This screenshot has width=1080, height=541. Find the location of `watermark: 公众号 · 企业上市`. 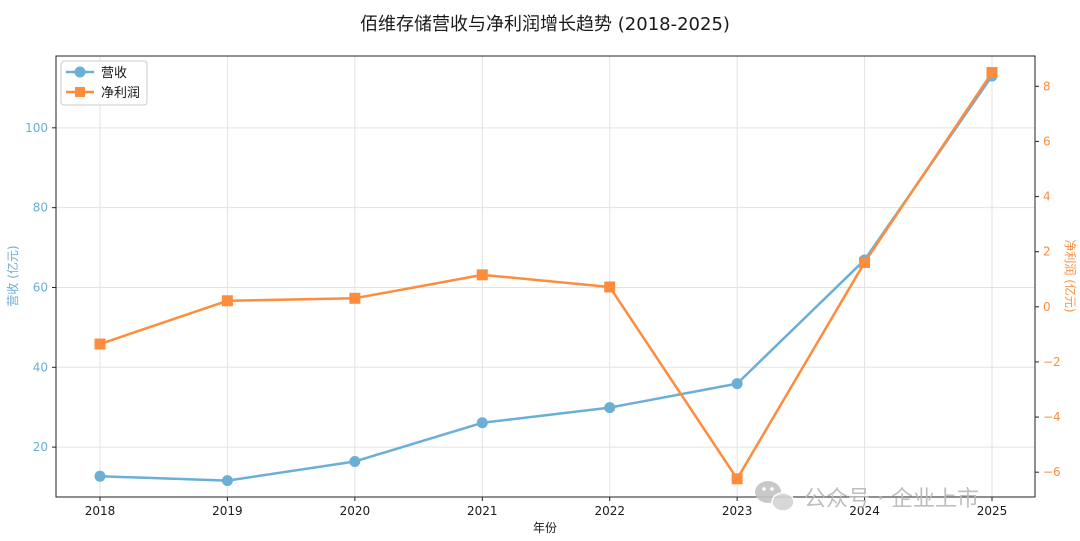

watermark: 公众号 · 企业上市 is located at coordinates (867, 496).